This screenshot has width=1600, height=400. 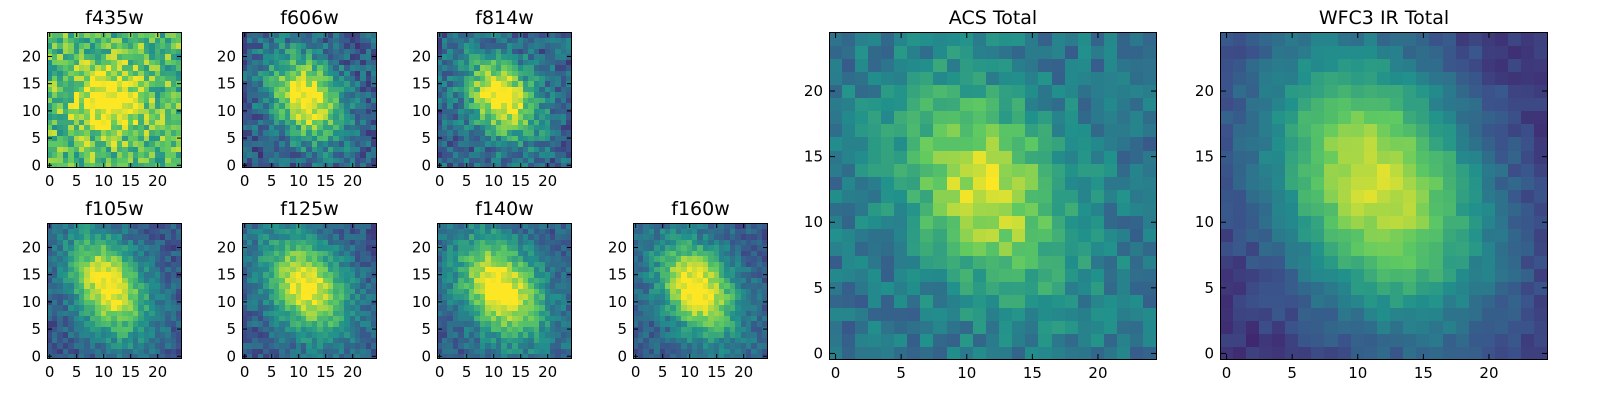 What do you see at coordinates (31, 302) in the screenshot?
I see `y-tick-label: 10` at bounding box center [31, 302].